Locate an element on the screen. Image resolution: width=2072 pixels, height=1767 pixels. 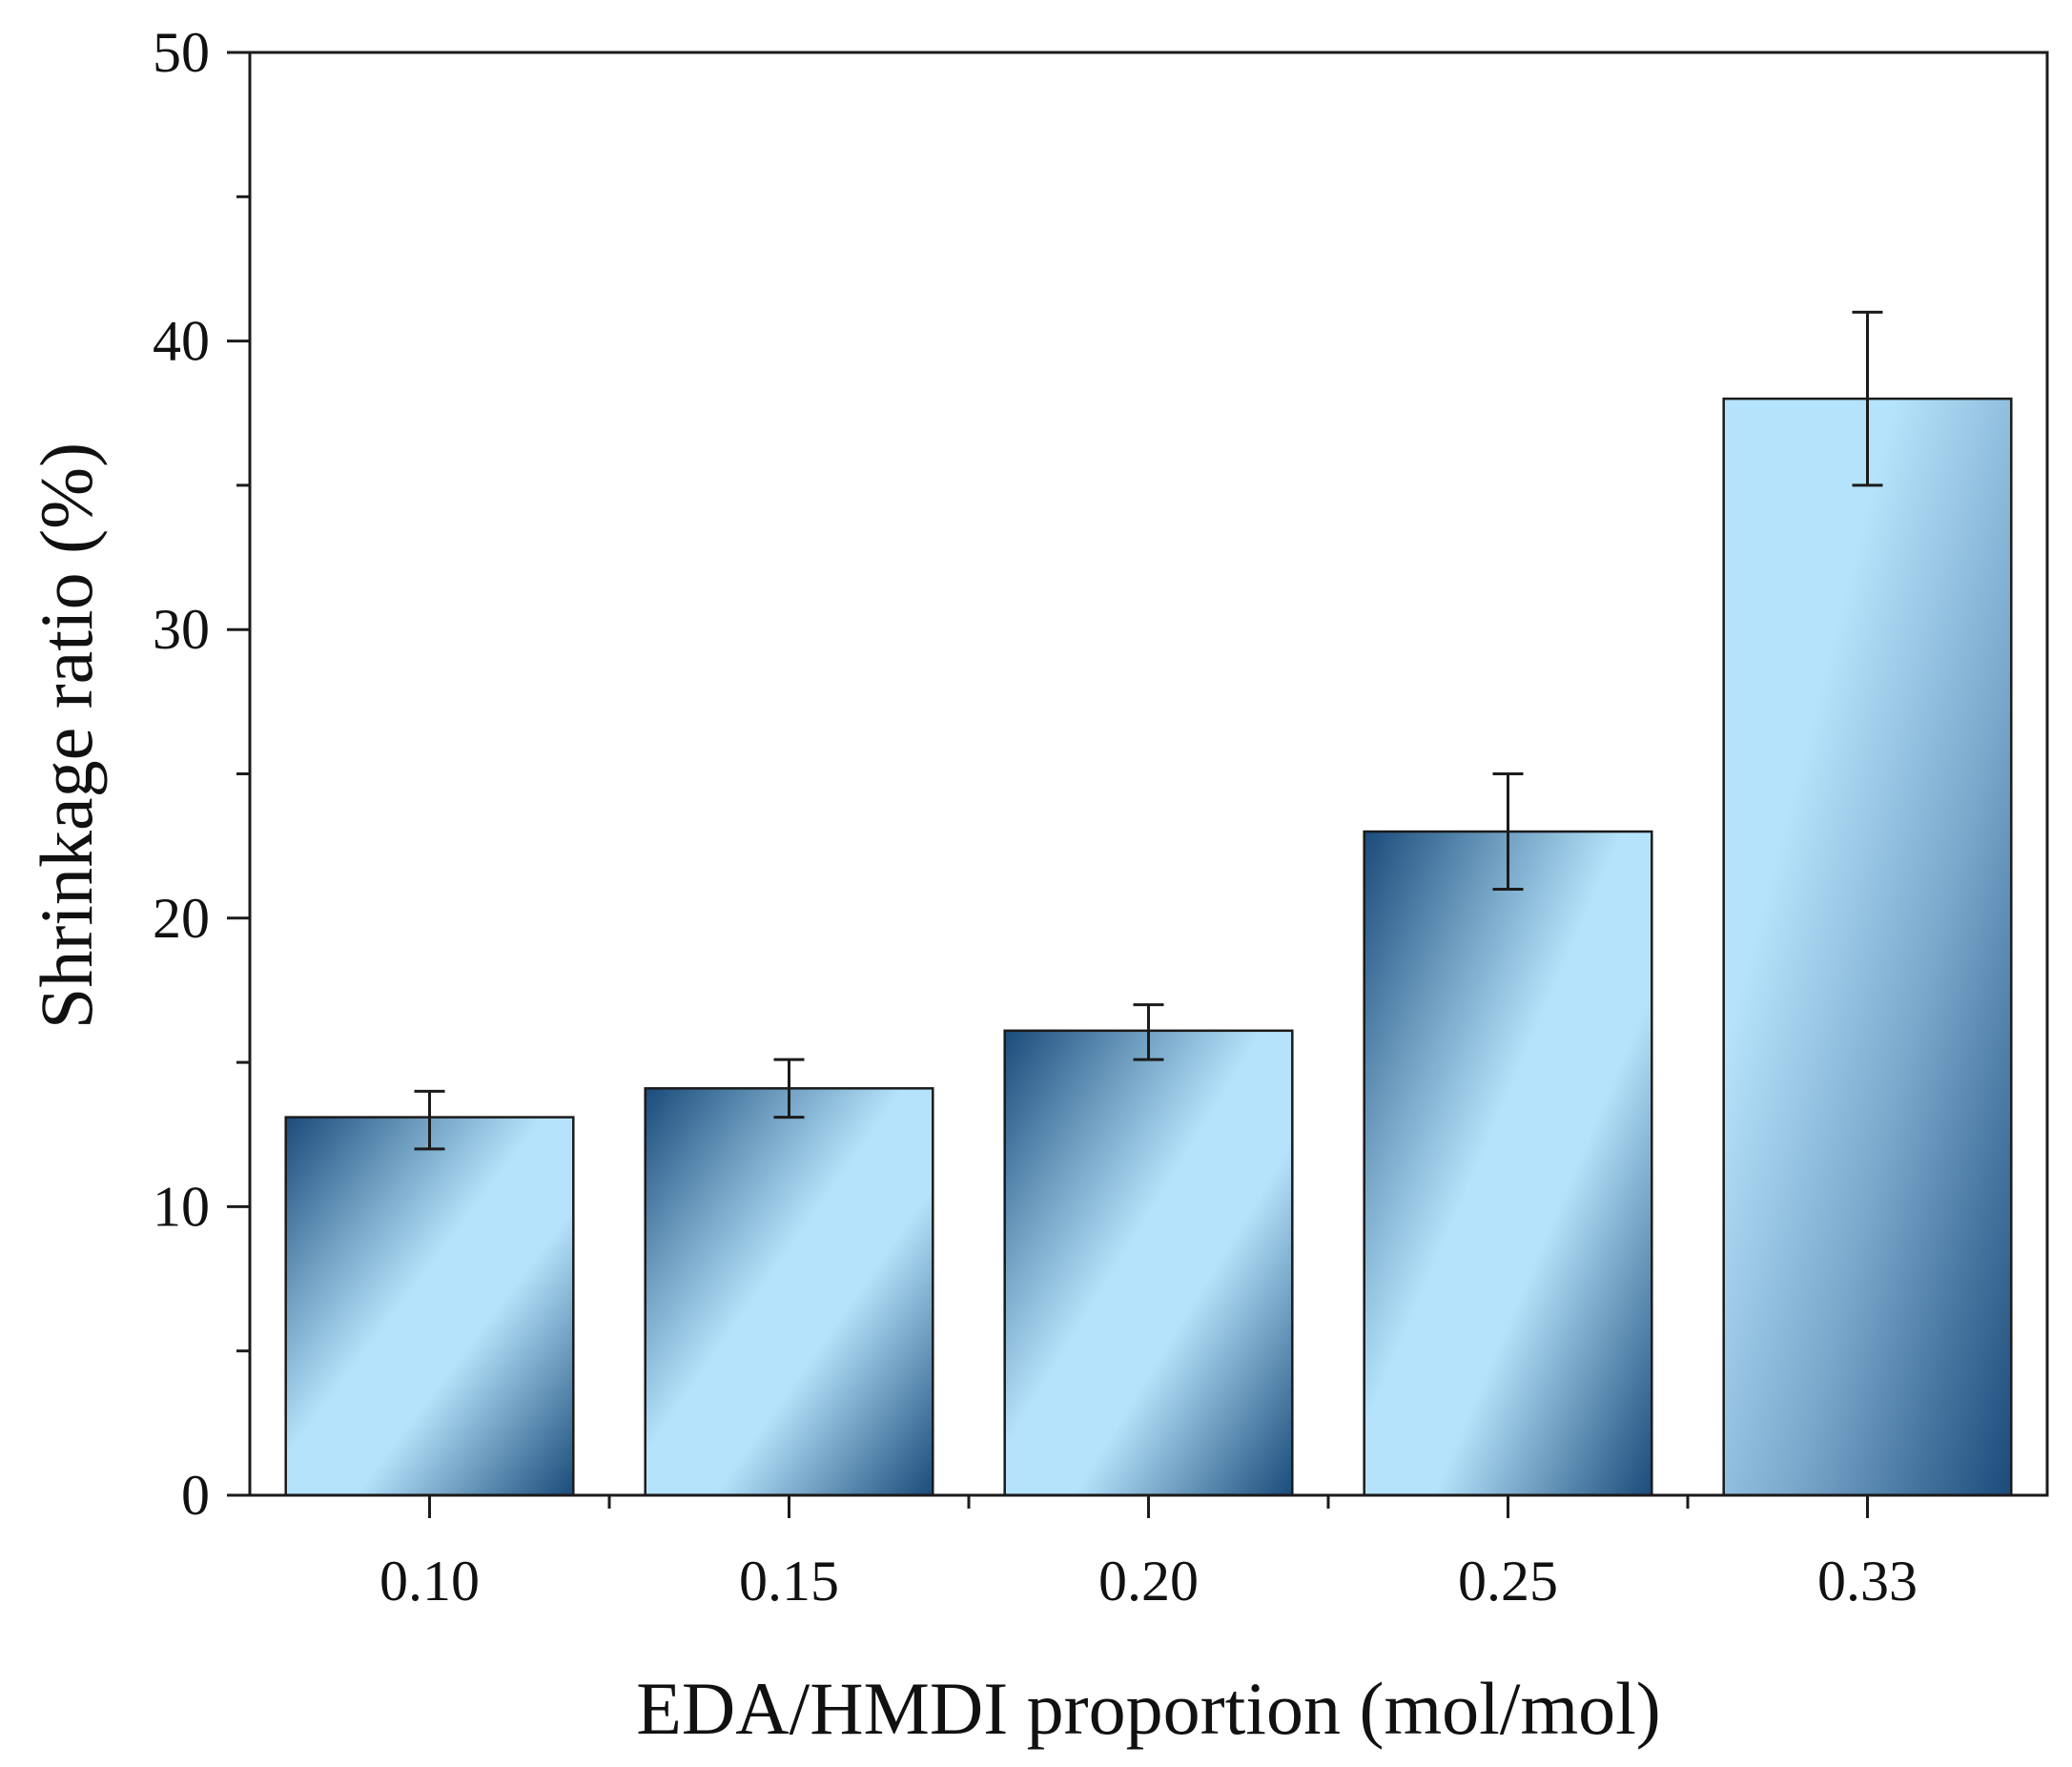
y-axis: 0 10 20 30 40 50 is located at coordinates (202, 774).